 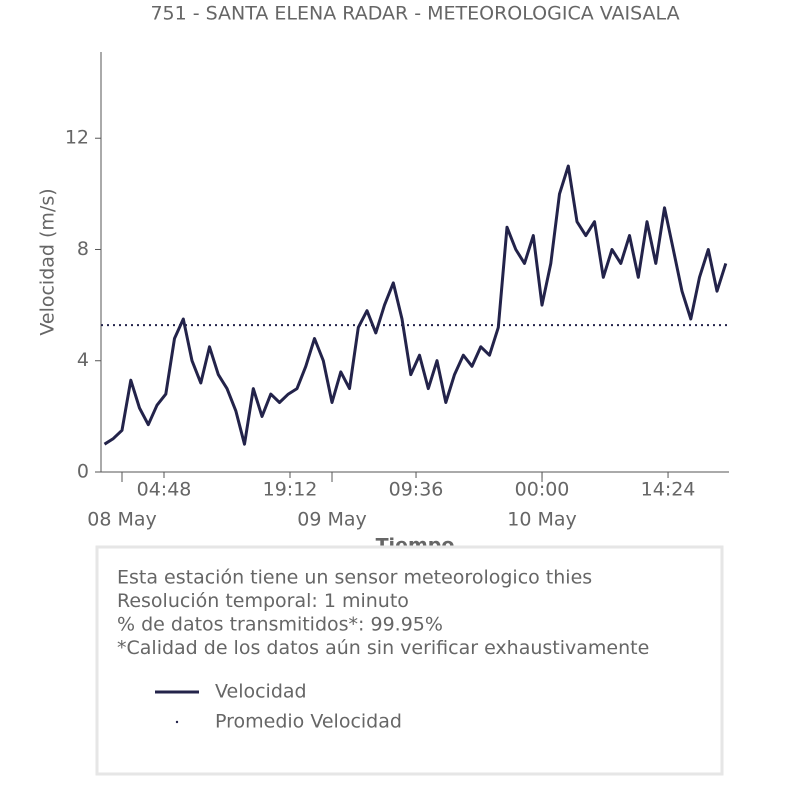 I want to click on y-tick-label: 4, so click(x=83, y=360).